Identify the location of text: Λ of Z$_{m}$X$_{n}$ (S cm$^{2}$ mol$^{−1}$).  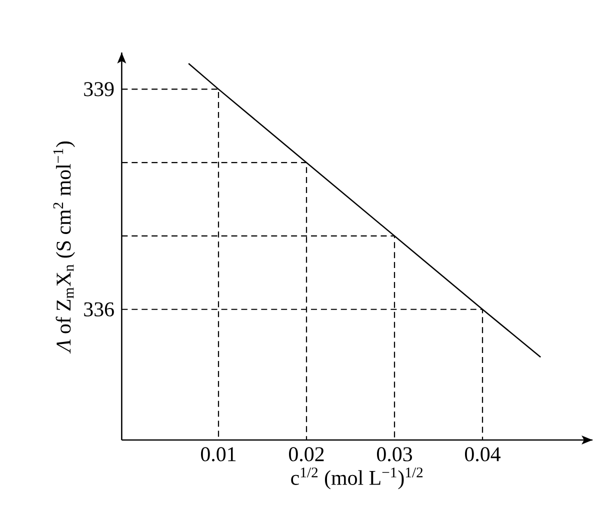
(64, 247).